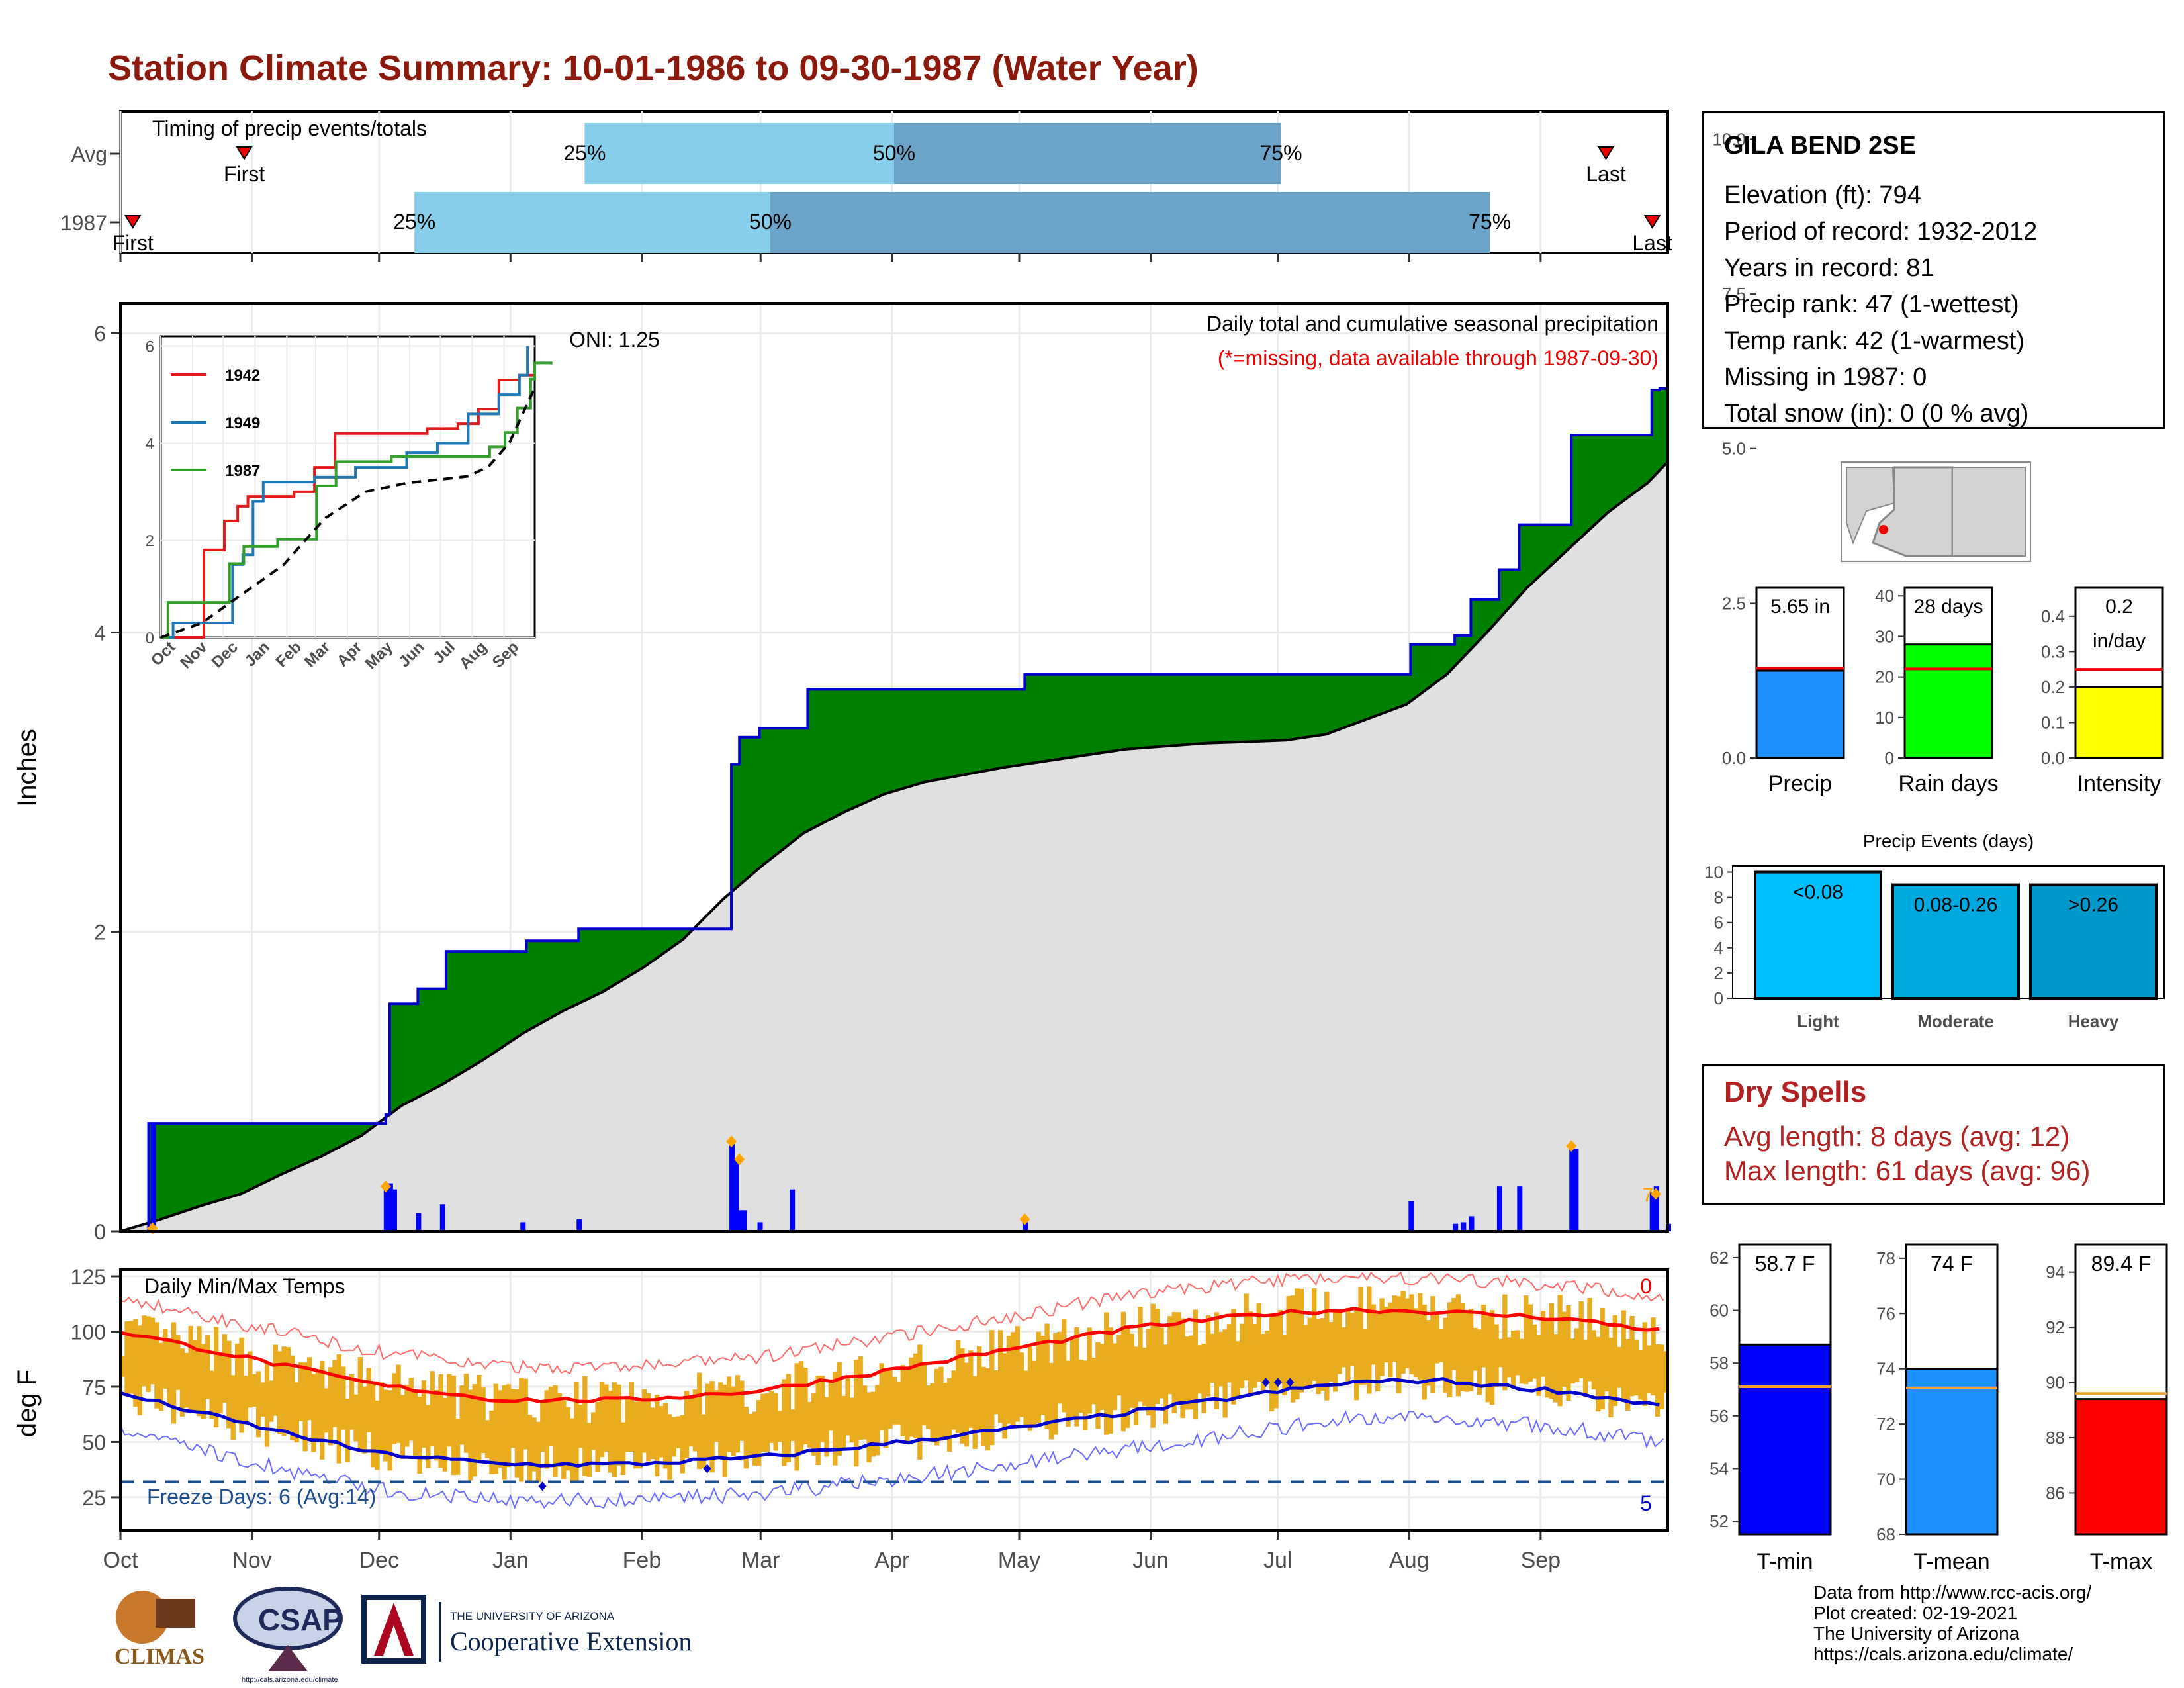  What do you see at coordinates (1989, 512) in the screenshot?
I see `map-new-mexico-icon` at bounding box center [1989, 512].